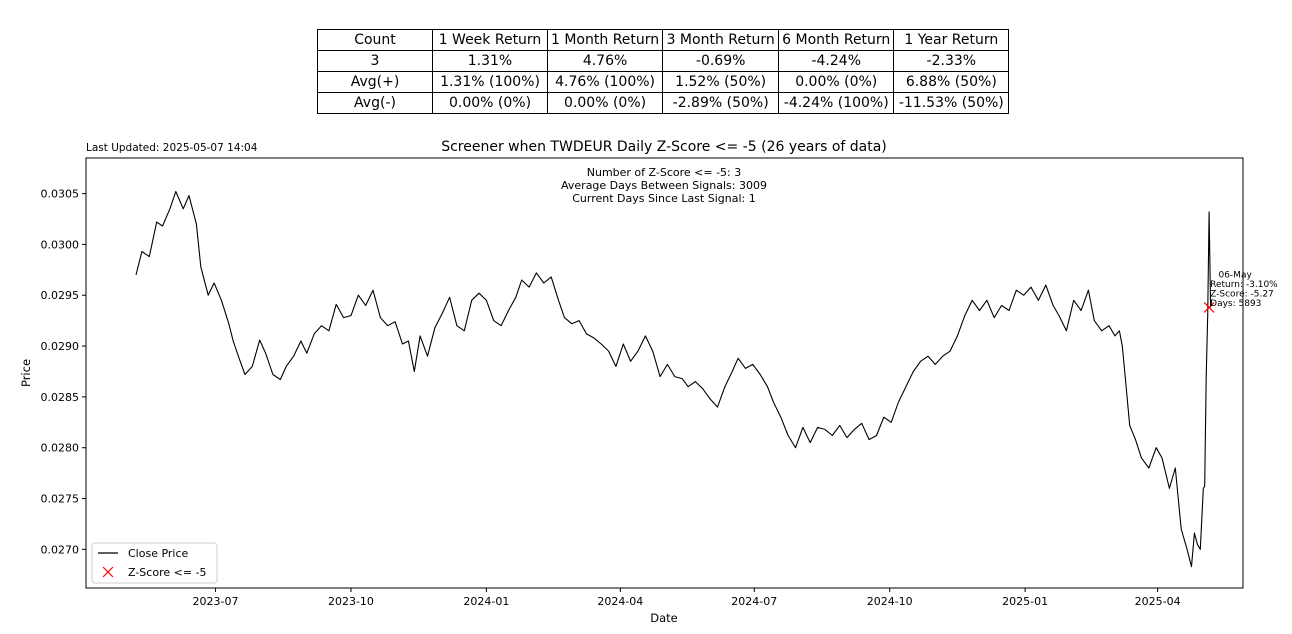 The width and height of the screenshot is (1292, 634). What do you see at coordinates (664, 172) in the screenshot?
I see `info-line: Number of Z-Score <= -5: 3` at bounding box center [664, 172].